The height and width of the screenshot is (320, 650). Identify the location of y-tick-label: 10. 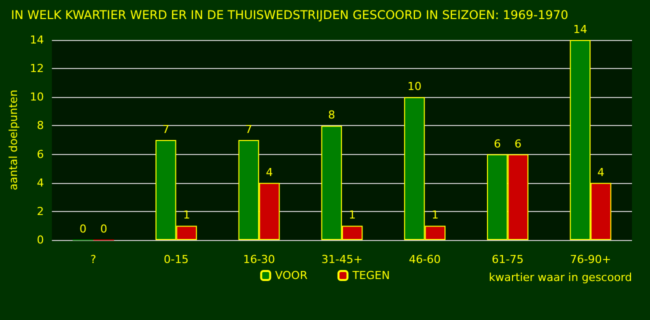
(37, 97).